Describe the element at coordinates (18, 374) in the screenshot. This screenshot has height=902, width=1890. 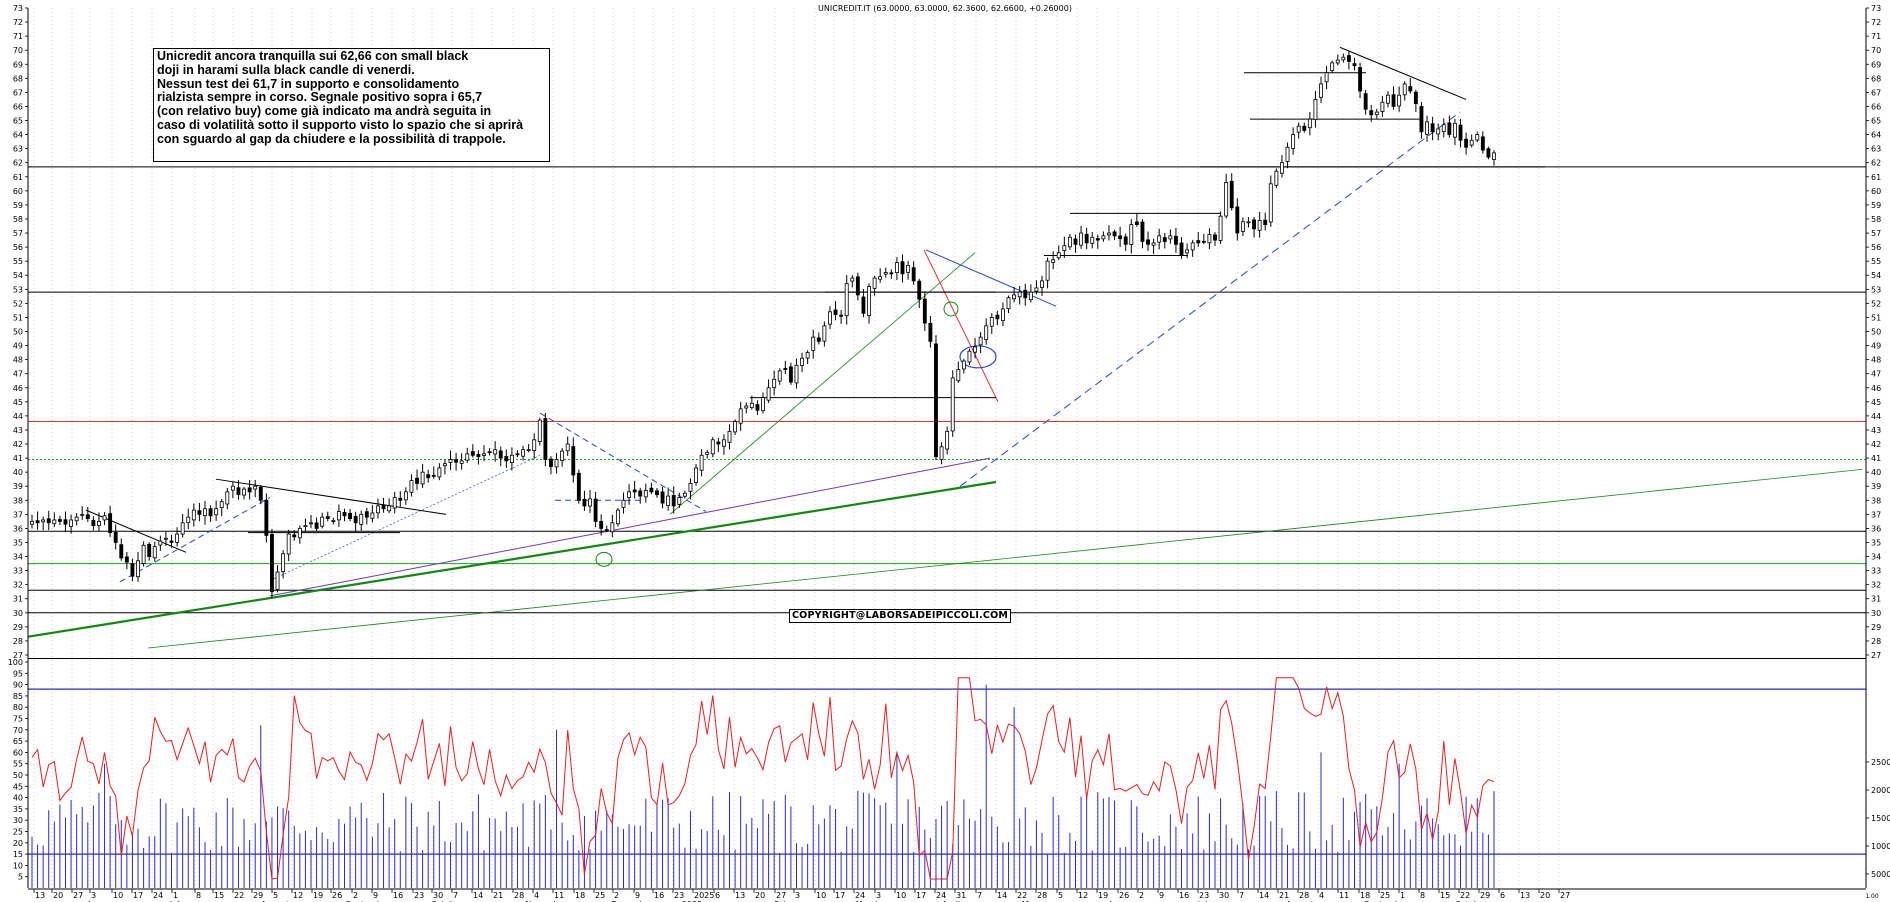
I see `price-tick-label-left: 47` at that location.